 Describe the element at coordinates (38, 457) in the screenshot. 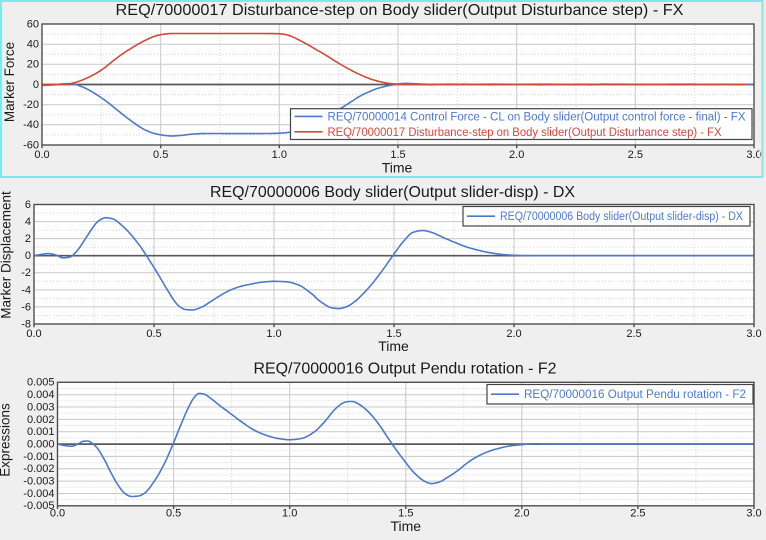

I see `svg-text: -0.001` at that location.